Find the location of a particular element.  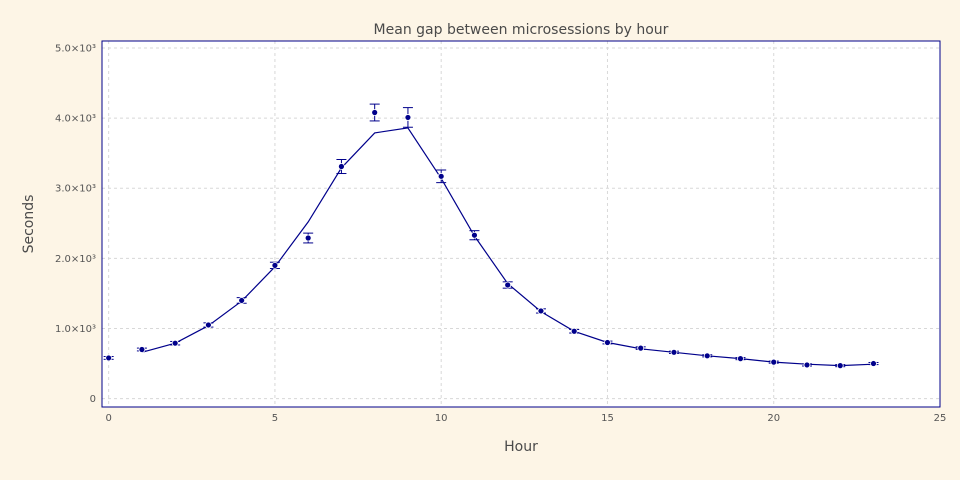

y-tick-label: 1.0×10³ is located at coordinates (75, 329).